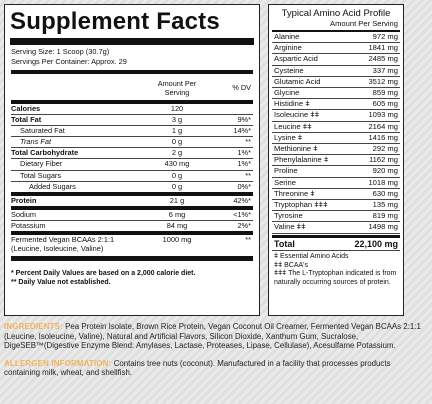  Describe the element at coordinates (311, 256) in the screenshot. I see `note-essential: ǂ Essential Amino Acids` at that location.